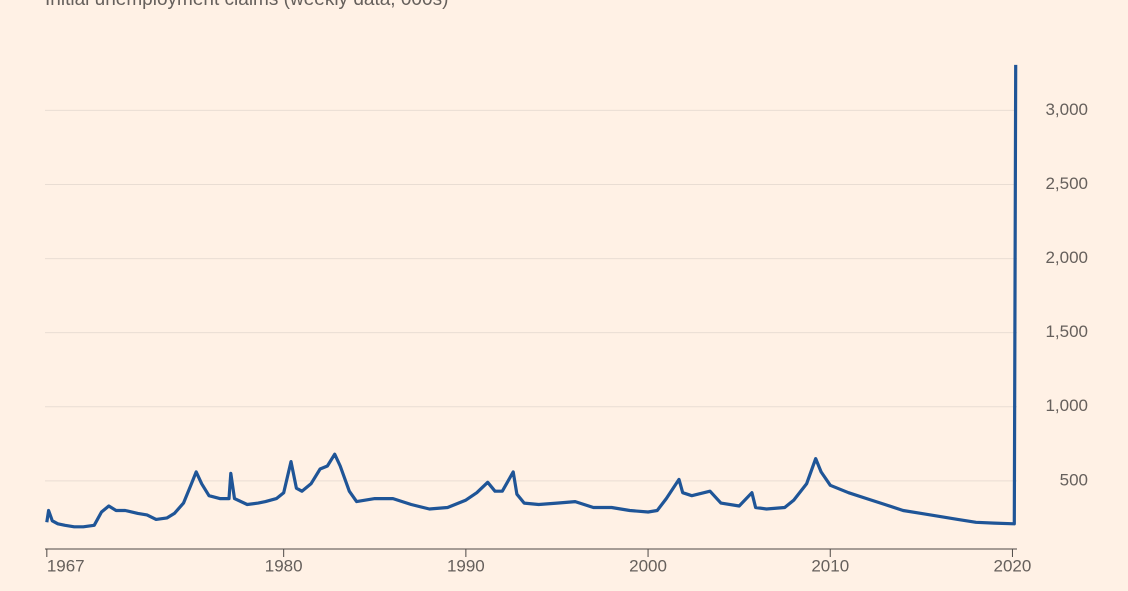 This screenshot has width=1128, height=591. Describe the element at coordinates (1013, 565) in the screenshot. I see `x-tick-label: 2020` at that location.